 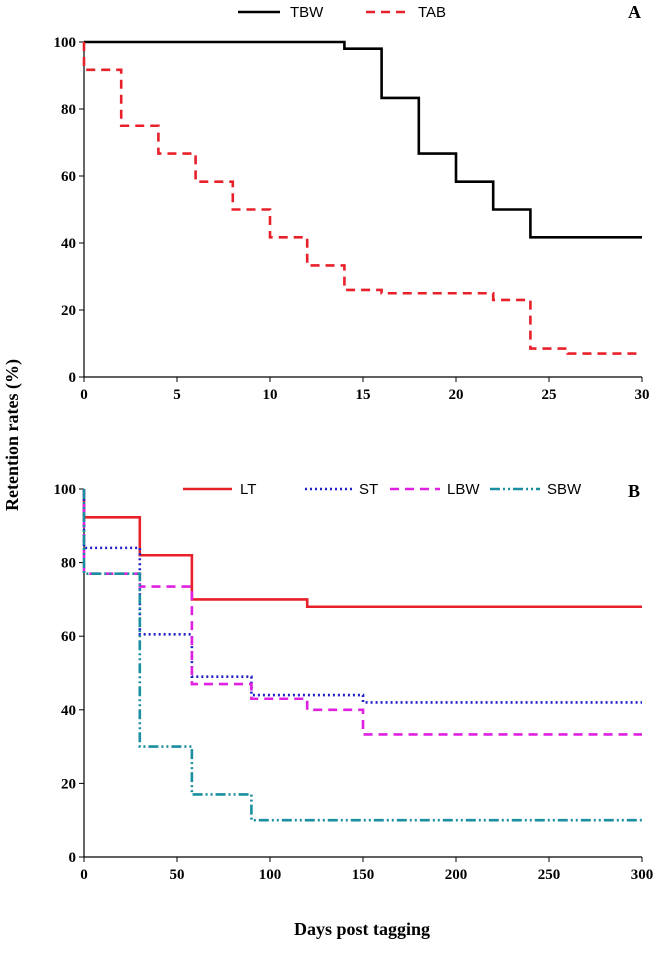 I want to click on x-tick-label: 10, so click(x=270, y=395).